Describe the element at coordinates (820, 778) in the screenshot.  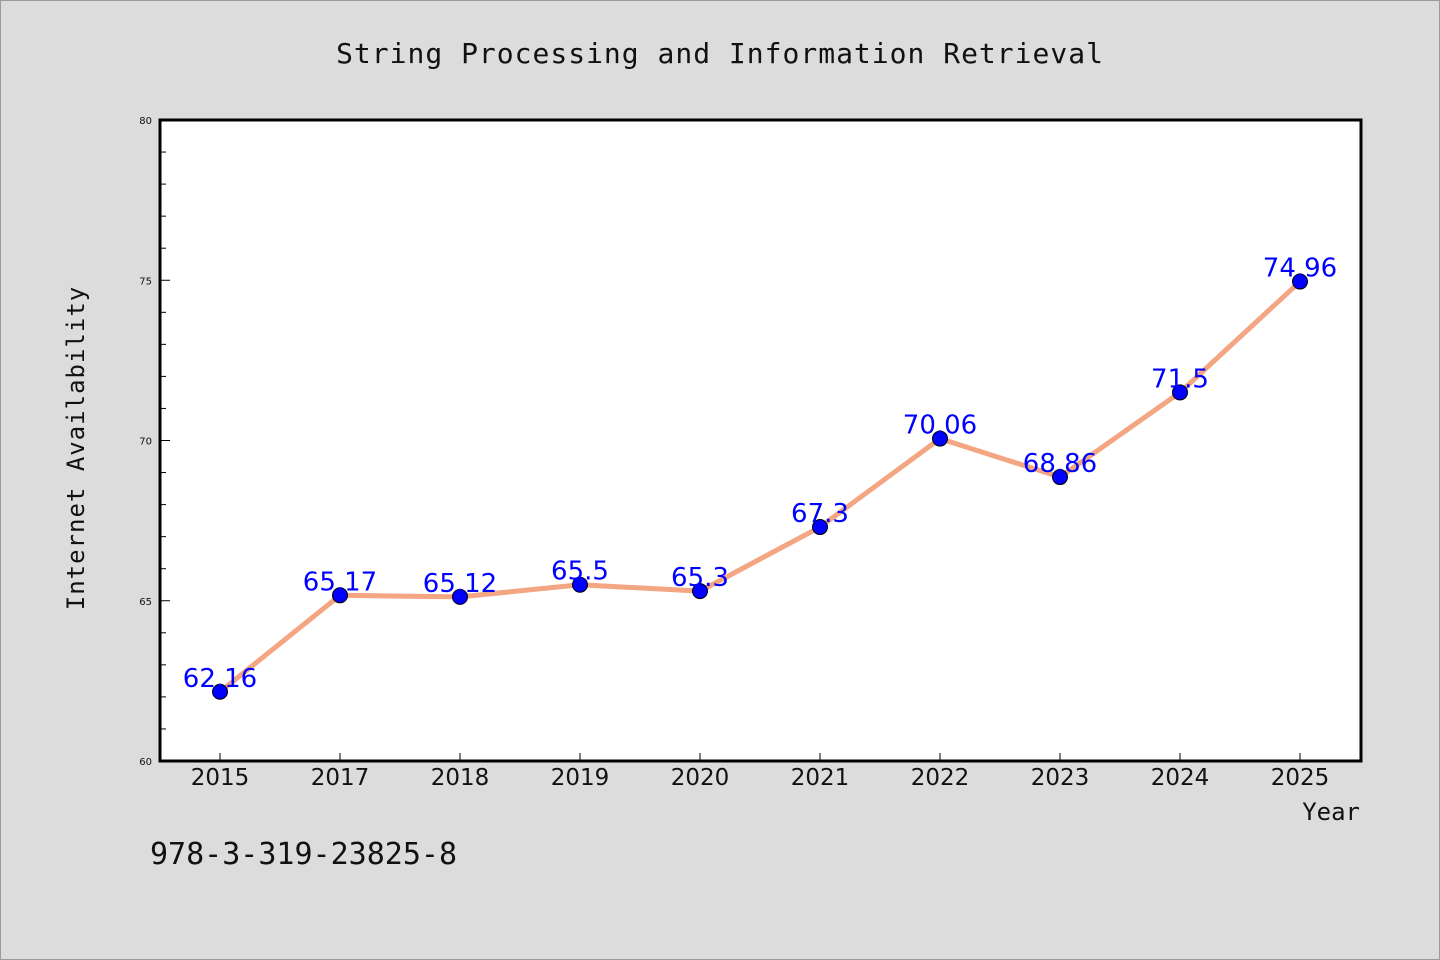
I see `x-tick-label: 2021` at that location.